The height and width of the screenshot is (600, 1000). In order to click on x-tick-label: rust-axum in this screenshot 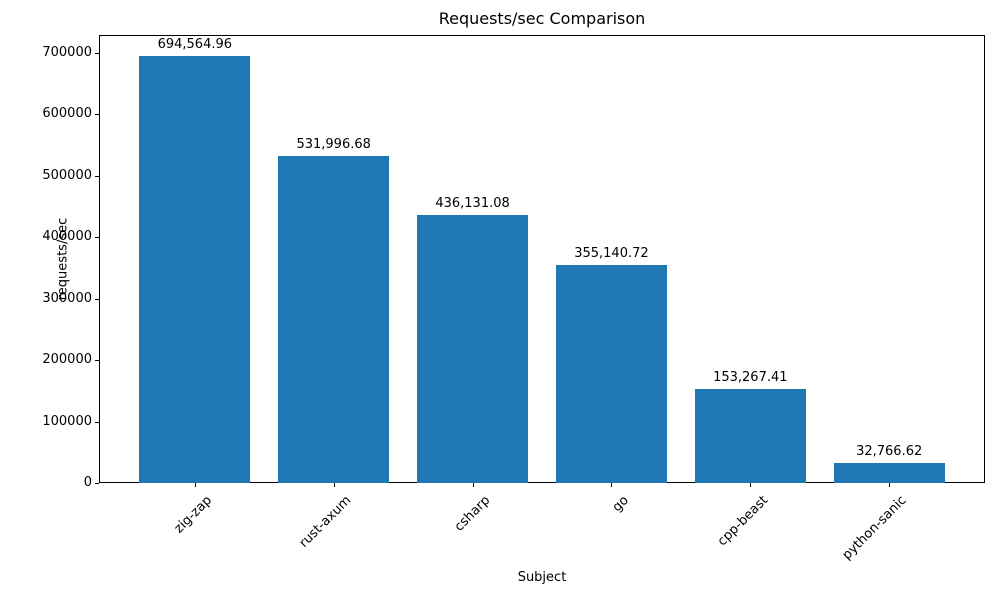, I will do `click(325, 522)`.